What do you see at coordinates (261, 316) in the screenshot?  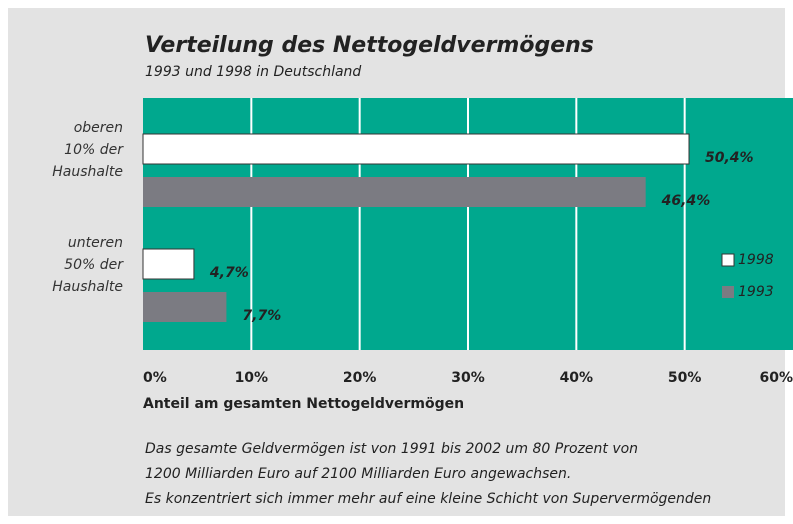 I see `value-label: 7,7%` at bounding box center [261, 316].